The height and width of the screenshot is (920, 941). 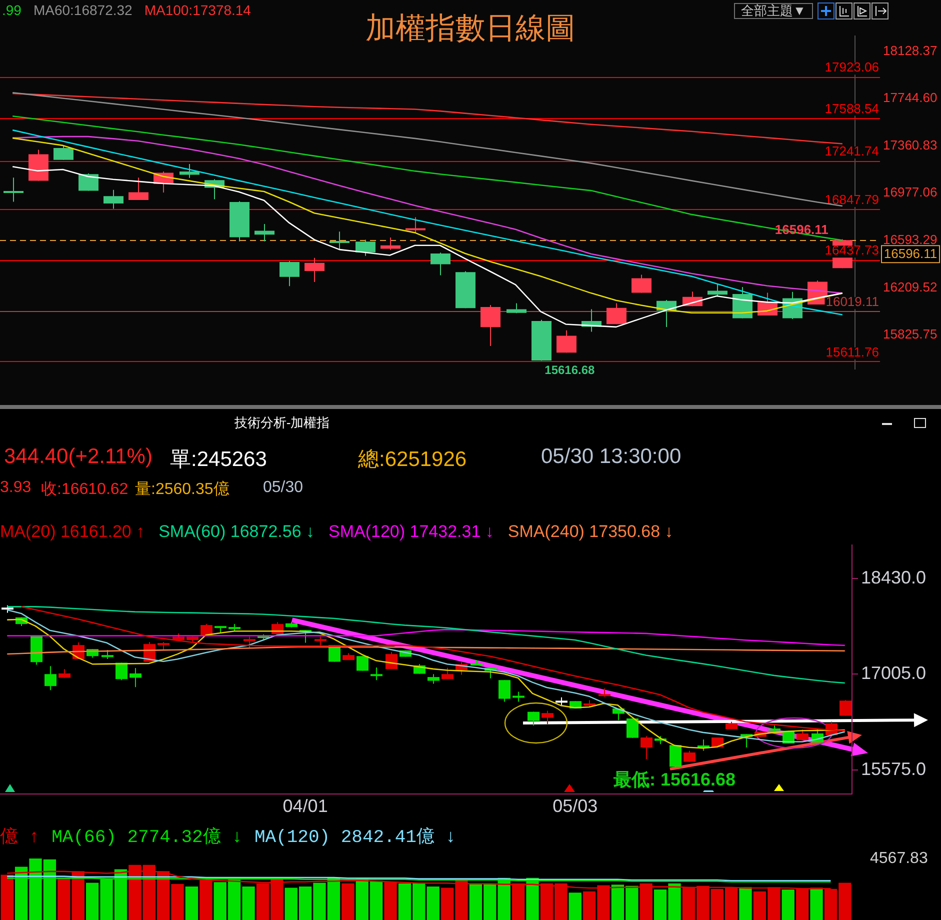 What do you see at coordinates (893, 577) in the screenshot?
I see `y-tick-label: 18430.0` at bounding box center [893, 577].